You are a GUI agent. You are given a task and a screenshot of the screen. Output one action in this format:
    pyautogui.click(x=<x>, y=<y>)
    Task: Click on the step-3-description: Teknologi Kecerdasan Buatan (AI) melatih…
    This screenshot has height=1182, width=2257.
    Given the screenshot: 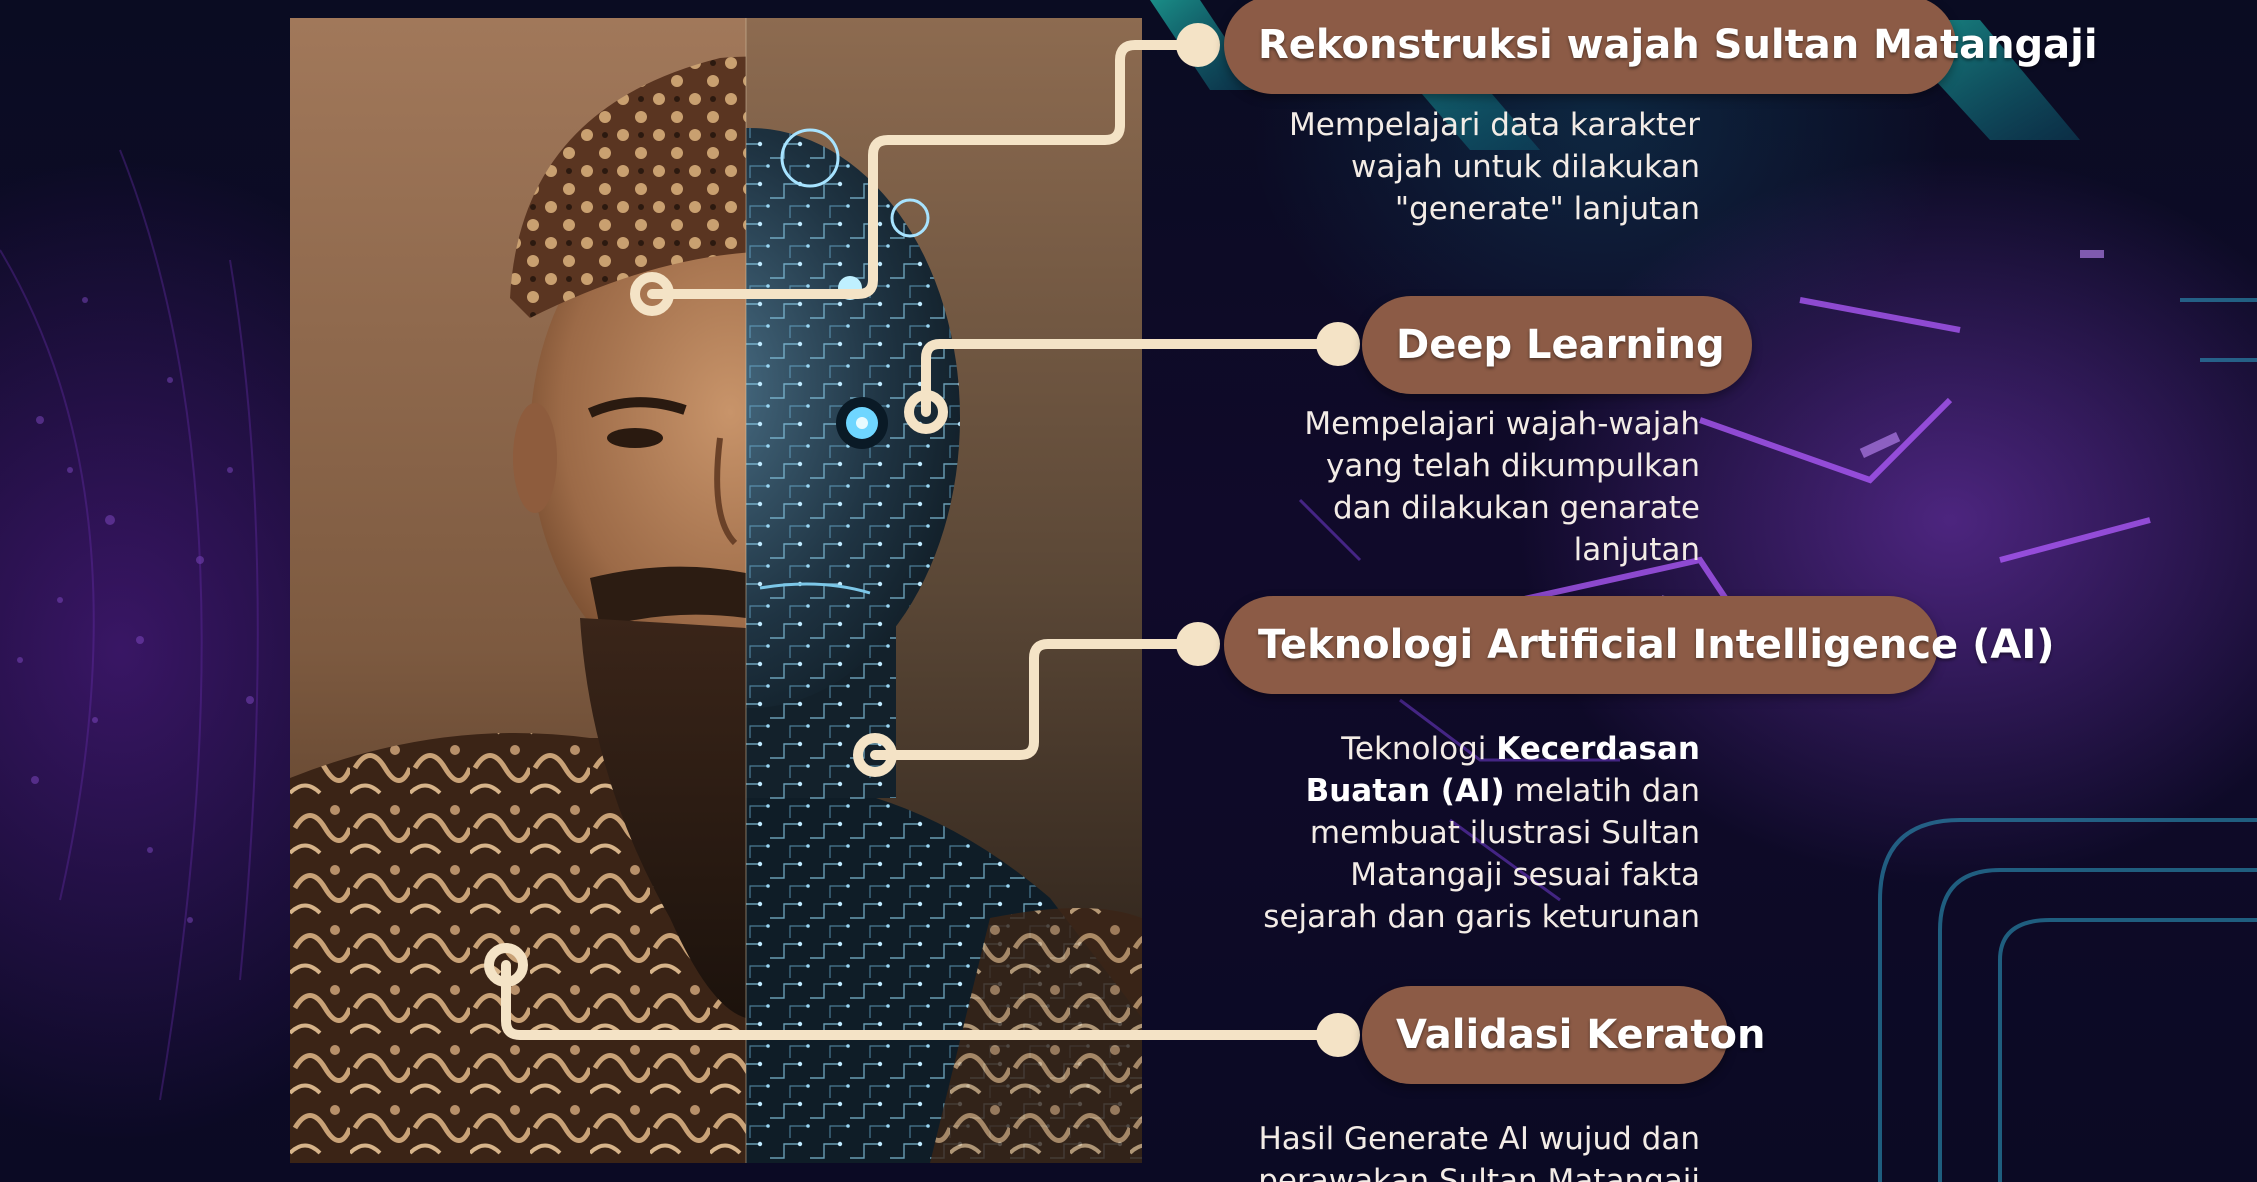 What is the action you would take?
    pyautogui.click(x=1481, y=833)
    